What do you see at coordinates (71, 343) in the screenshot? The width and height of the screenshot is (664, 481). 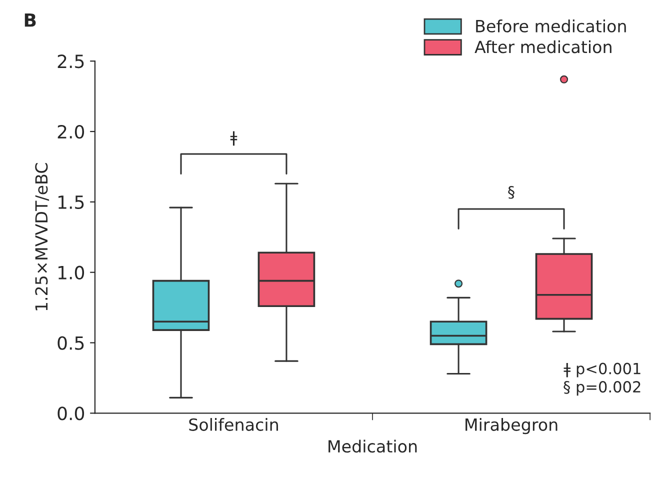 I see `y-tick-label: 0.5` at bounding box center [71, 343].